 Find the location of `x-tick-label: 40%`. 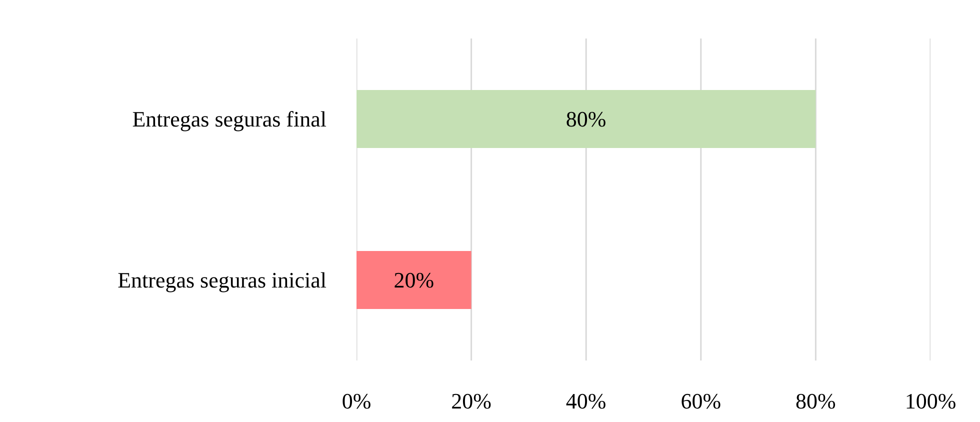

x-tick-label: 40% is located at coordinates (586, 401).